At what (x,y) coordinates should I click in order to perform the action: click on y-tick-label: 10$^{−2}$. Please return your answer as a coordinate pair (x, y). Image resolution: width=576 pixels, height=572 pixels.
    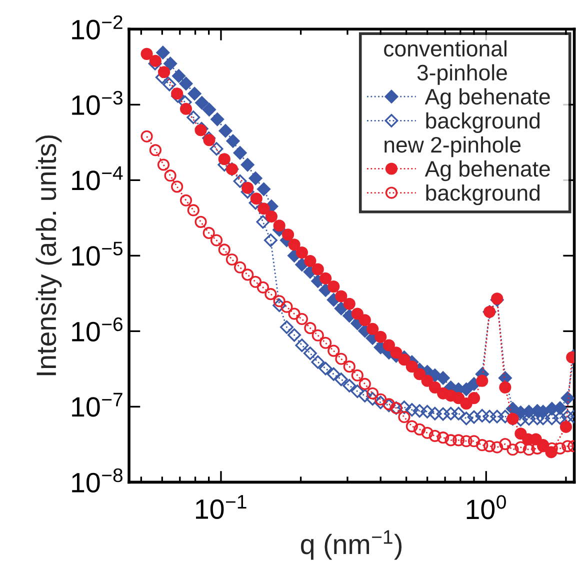
    Looking at the image, I should click on (97, 27).